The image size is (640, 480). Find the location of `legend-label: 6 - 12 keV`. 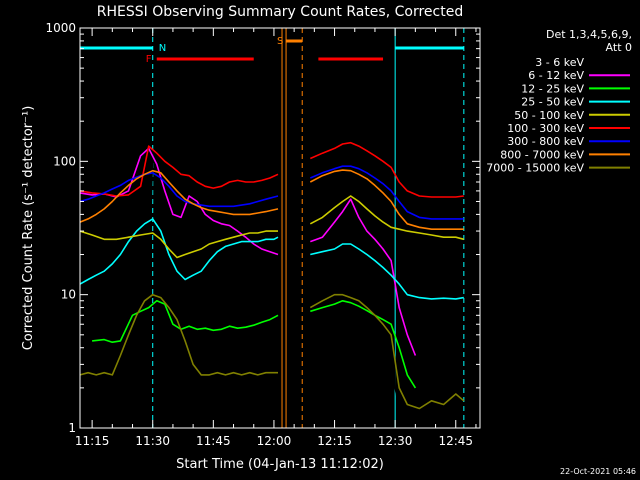

legend-label: 6 - 12 keV is located at coordinates (556, 75).